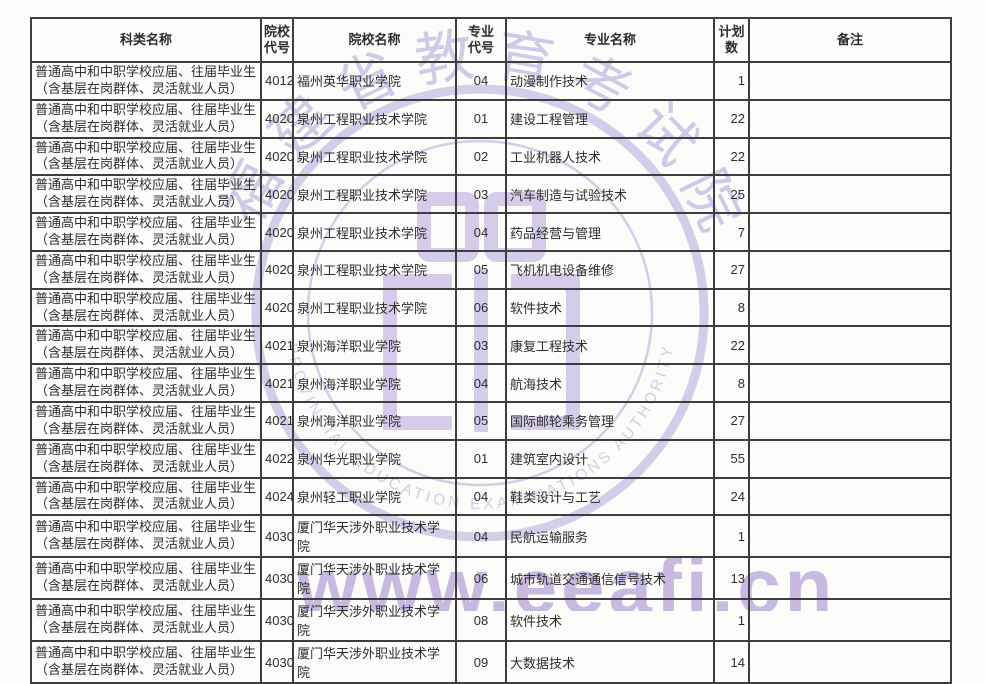 This screenshot has width=985, height=684. Describe the element at coordinates (374, 496) in the screenshot. I see `college-name-cell: 泉州轻工职业学院` at that location.